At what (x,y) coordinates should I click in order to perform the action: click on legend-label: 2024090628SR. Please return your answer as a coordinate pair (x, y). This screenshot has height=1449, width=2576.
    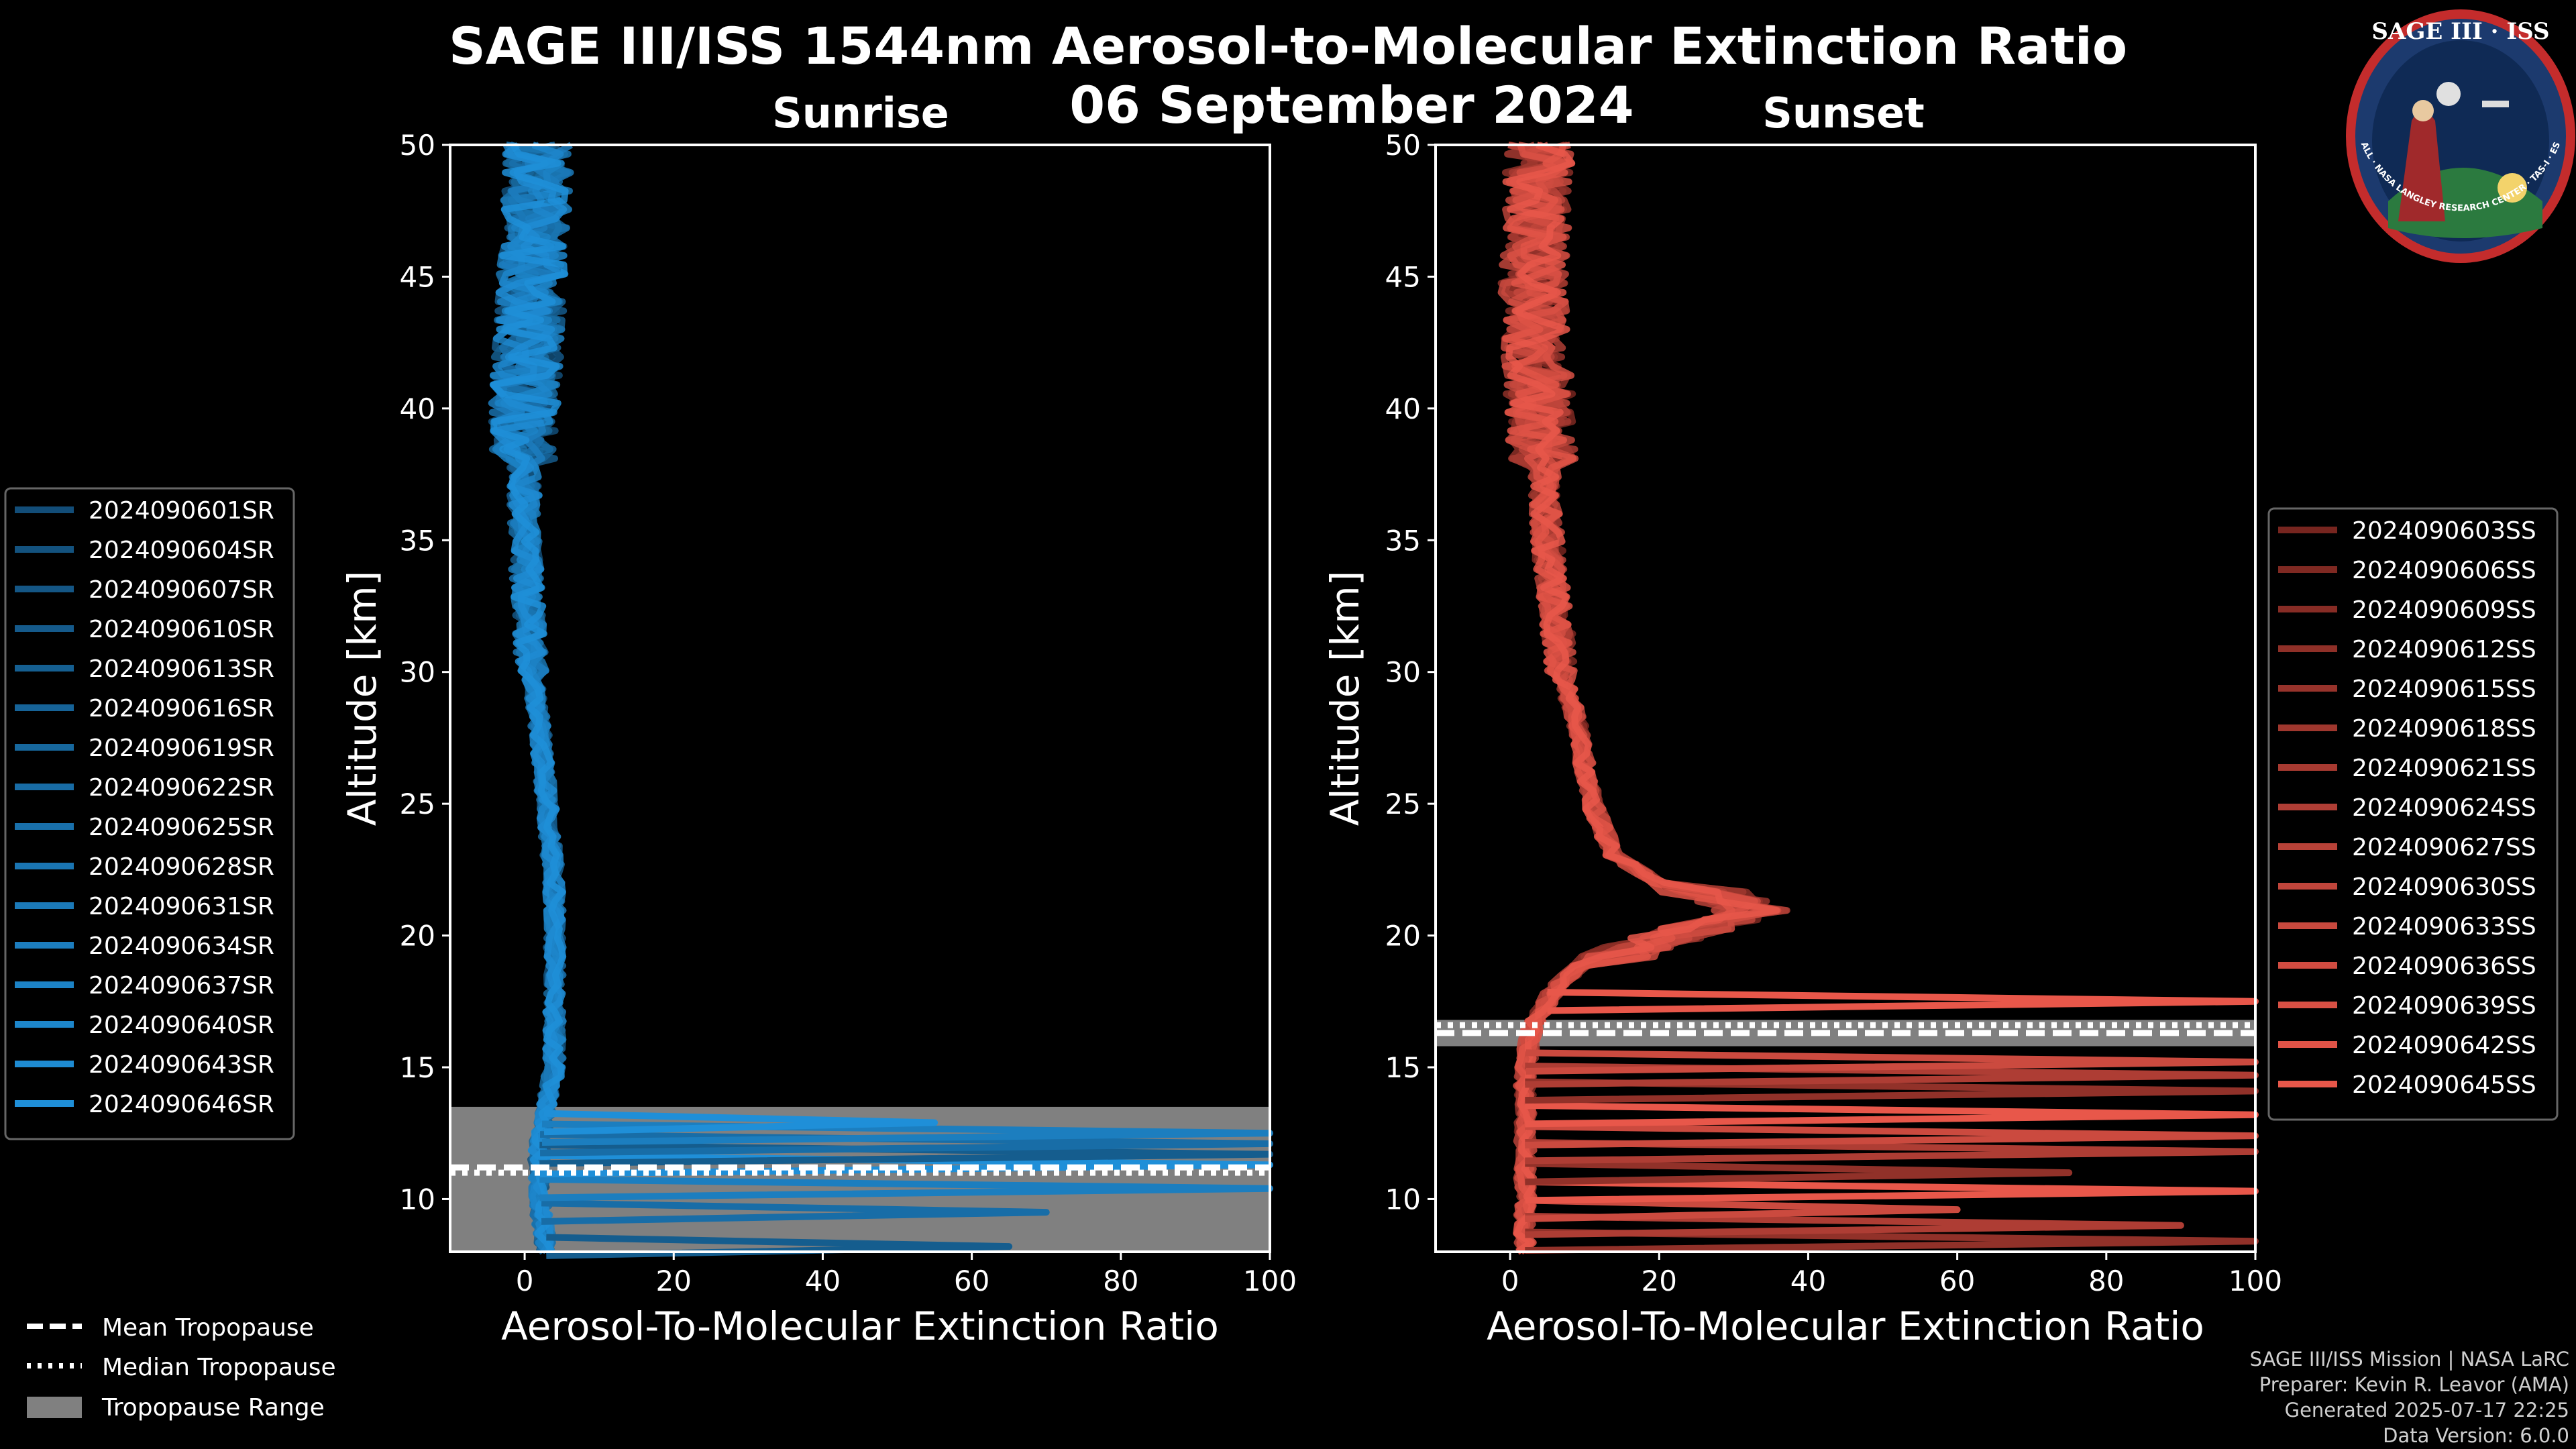
    Looking at the image, I should click on (181, 867).